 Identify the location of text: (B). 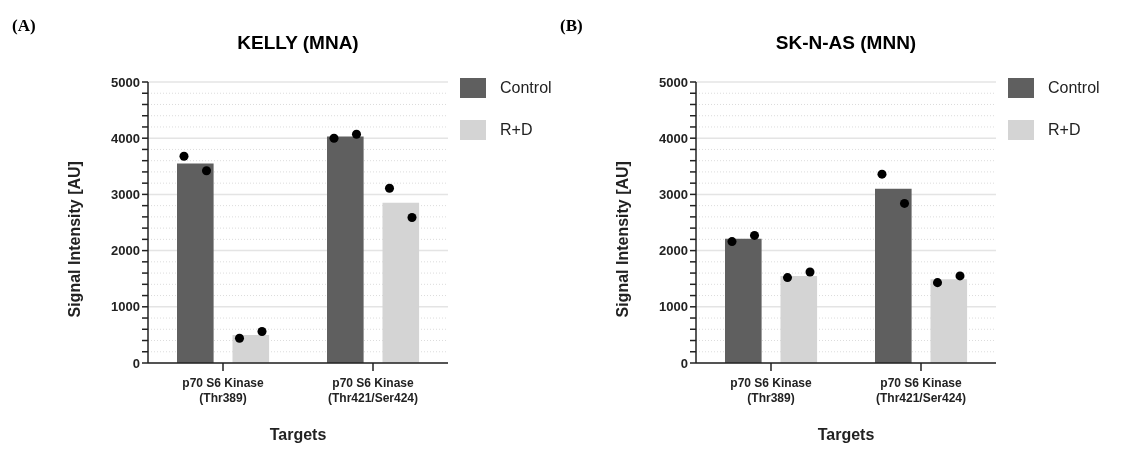
(571, 26).